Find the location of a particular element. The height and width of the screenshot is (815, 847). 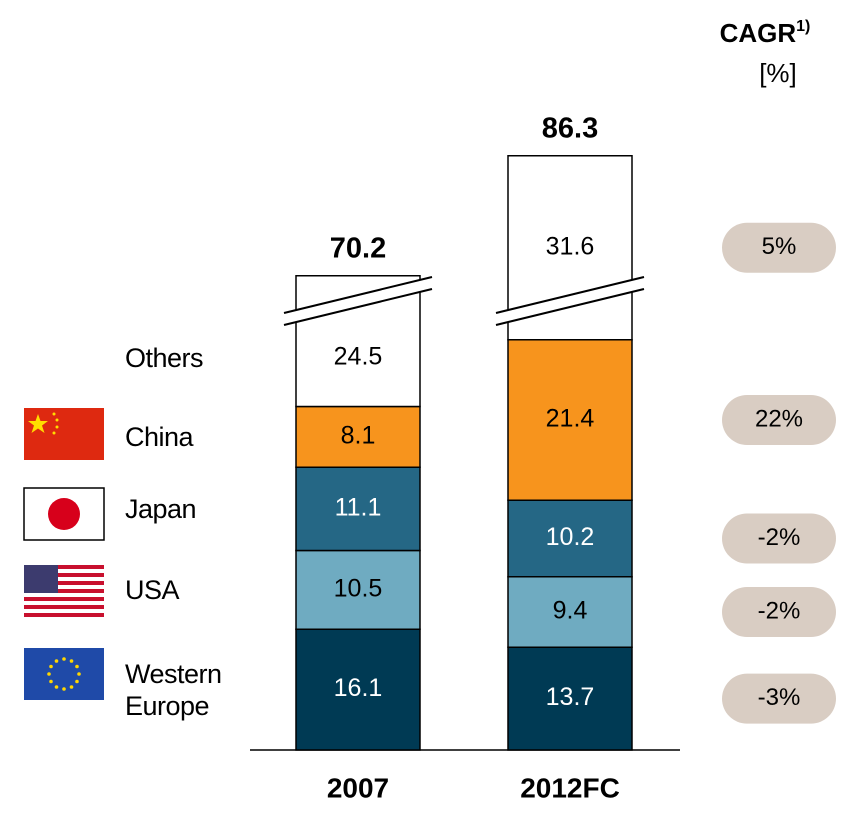

data-label: 16.1 is located at coordinates (358, 688).